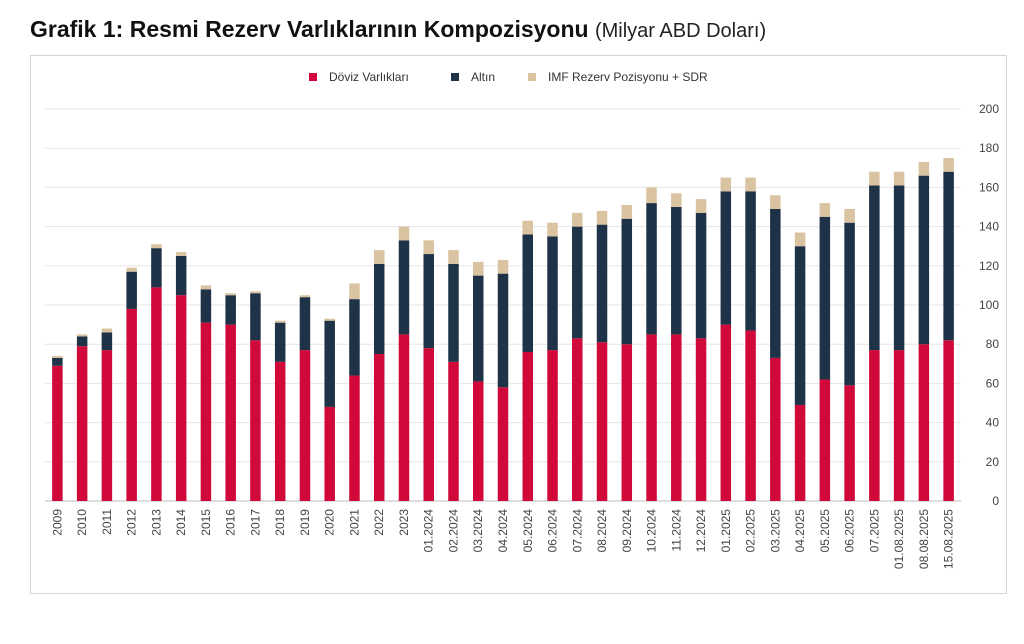 Image resolution: width=1024 pixels, height=644 pixels. Describe the element at coordinates (181, 522) in the screenshot. I see `x-tick-label: 2014` at that location.